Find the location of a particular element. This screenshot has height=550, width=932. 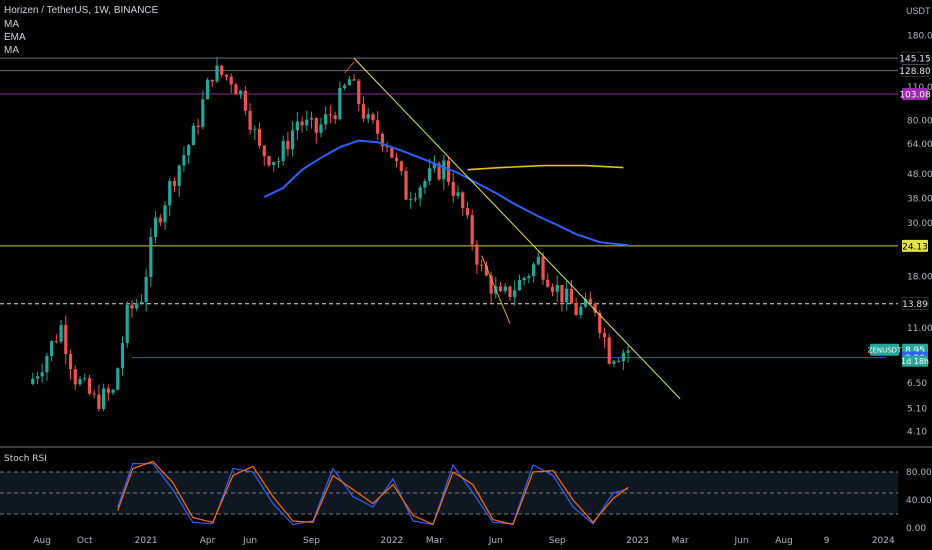

countdown-box is located at coordinates (915, 361).